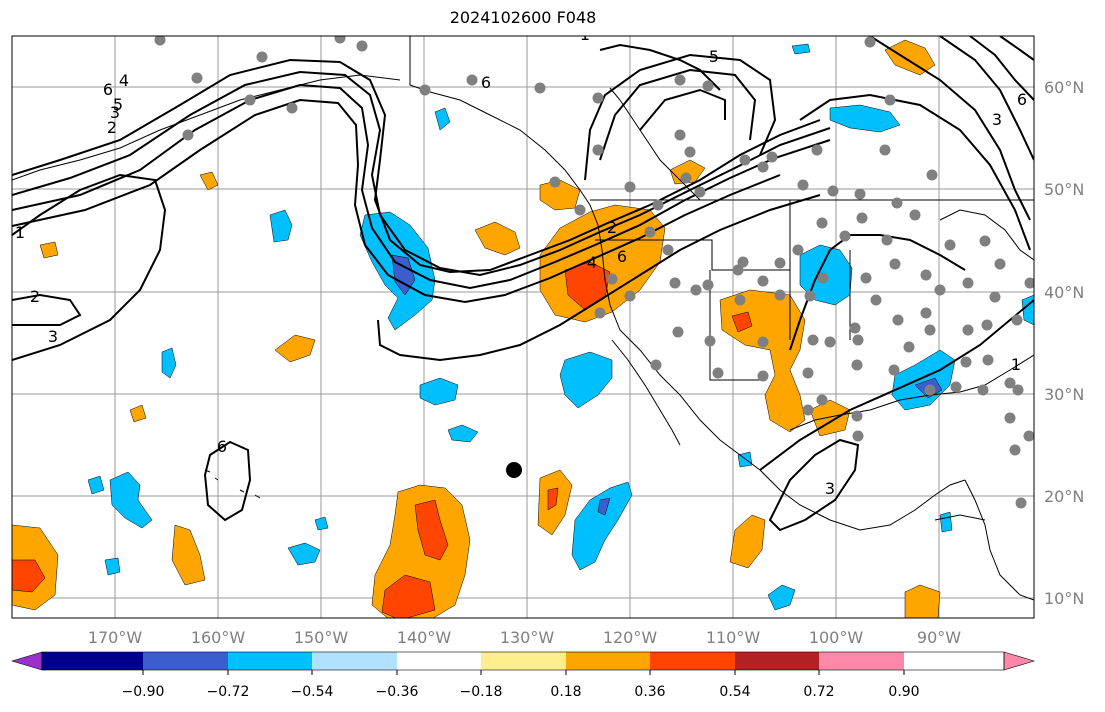 Image resolution: width=1105 pixels, height=712 pixels. I want to click on latitude-label: 50°N, so click(1064, 189).